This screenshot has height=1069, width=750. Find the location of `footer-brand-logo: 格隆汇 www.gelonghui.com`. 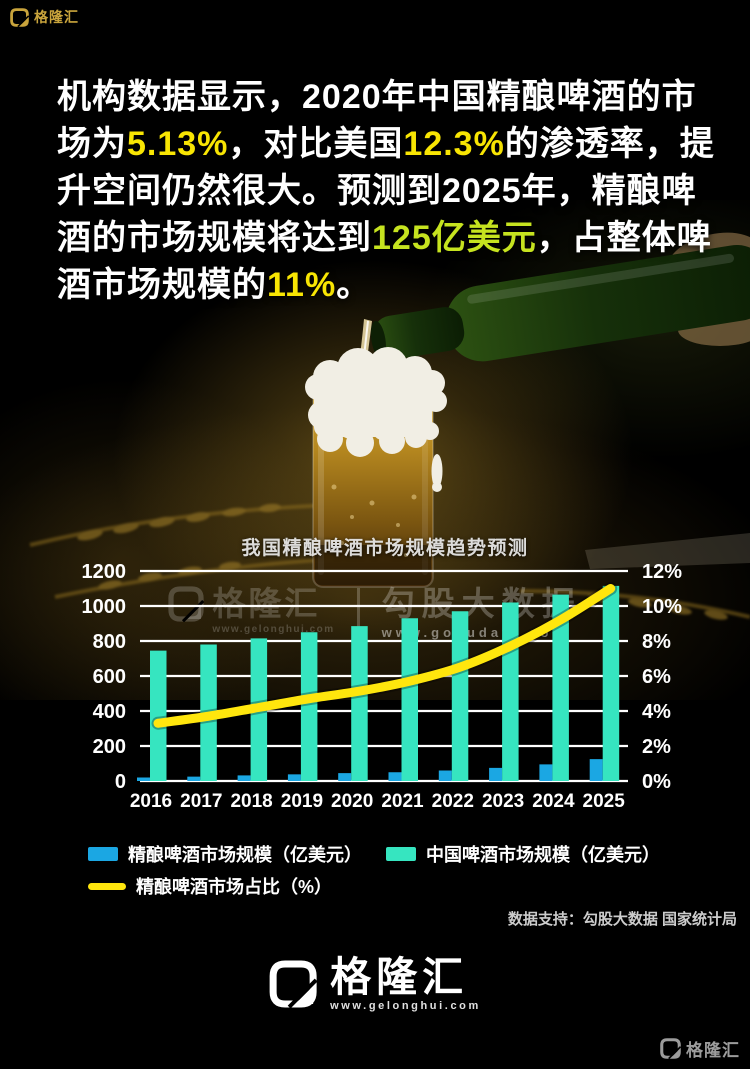

footer-brand-logo: 格隆汇 www.gelonghui.com is located at coordinates (375, 983).